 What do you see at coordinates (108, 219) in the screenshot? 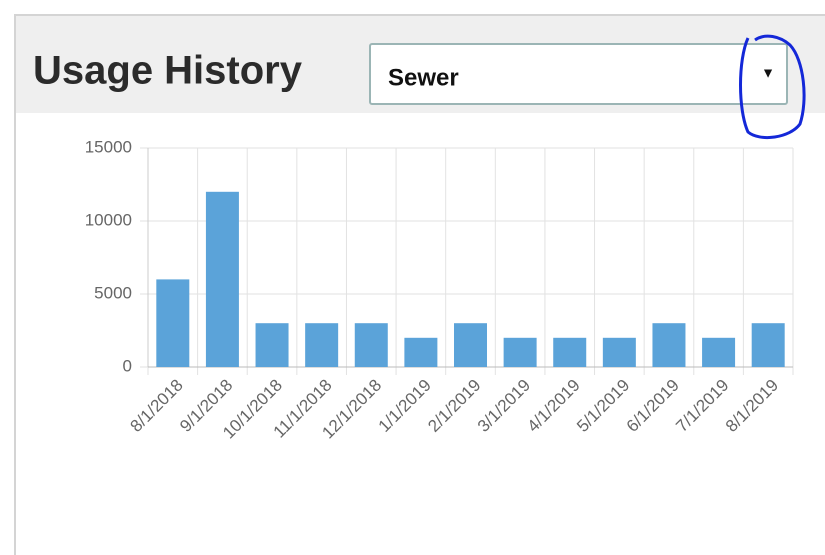
I see `y-tick-label: 10000` at bounding box center [108, 219].